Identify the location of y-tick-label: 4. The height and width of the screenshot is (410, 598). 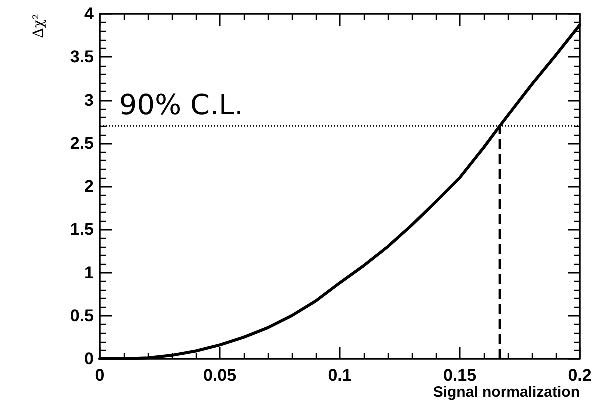
(89, 14).